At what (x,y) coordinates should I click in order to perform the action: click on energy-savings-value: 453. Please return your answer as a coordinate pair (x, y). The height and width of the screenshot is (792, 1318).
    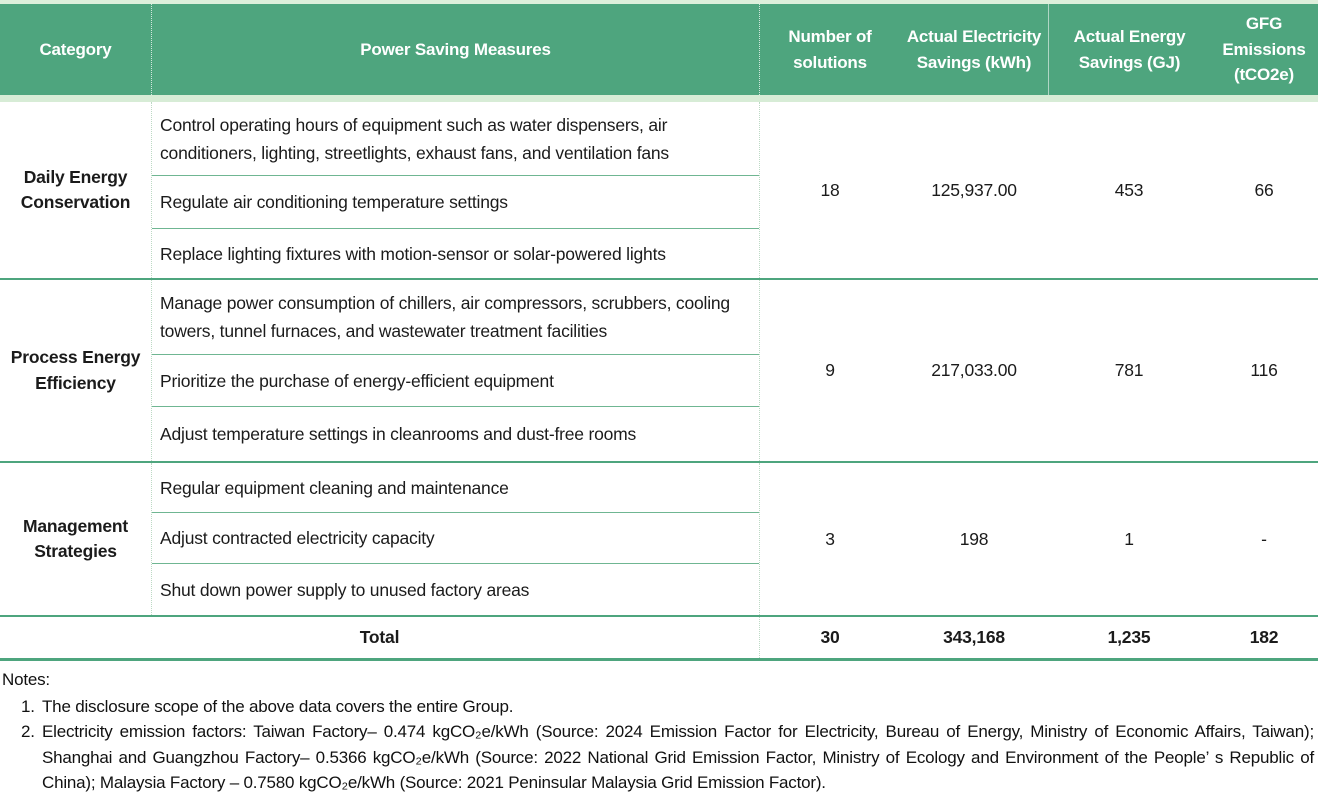
    Looking at the image, I should click on (1129, 189).